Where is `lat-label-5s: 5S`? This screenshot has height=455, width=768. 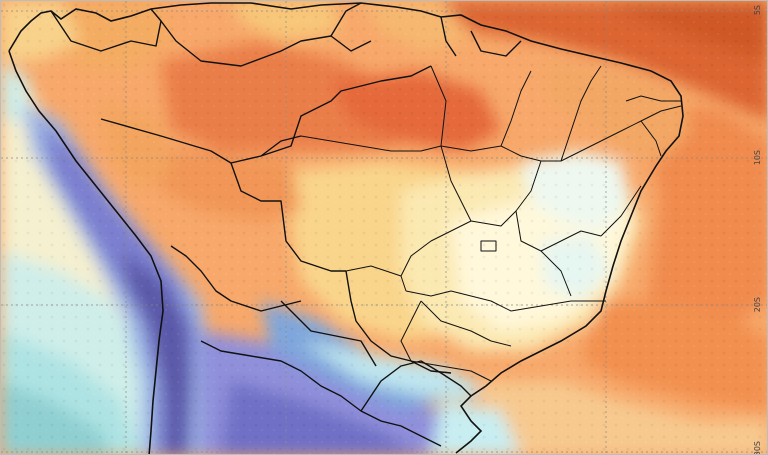
lat-label-5s: 5S is located at coordinates (757, 10).